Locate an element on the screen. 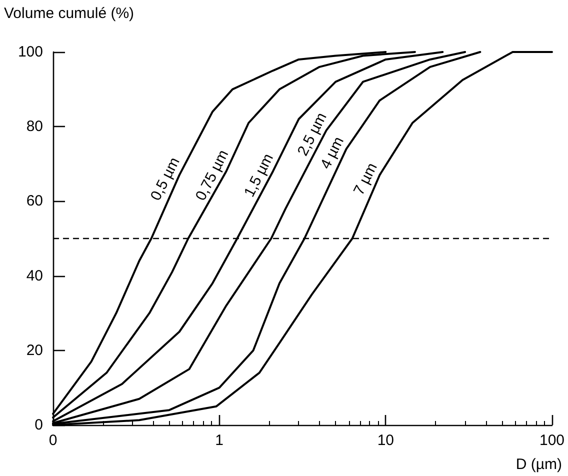 This screenshot has width=568, height=476. y-tick-label: 40 is located at coordinates (34, 275).